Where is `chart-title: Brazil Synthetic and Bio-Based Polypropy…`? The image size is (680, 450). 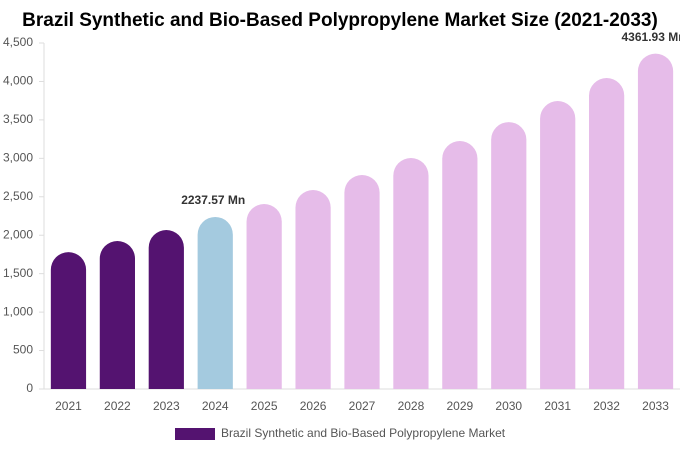
chart-title: Brazil Synthetic and Bio-Based Polypropy… is located at coordinates (340, 20).